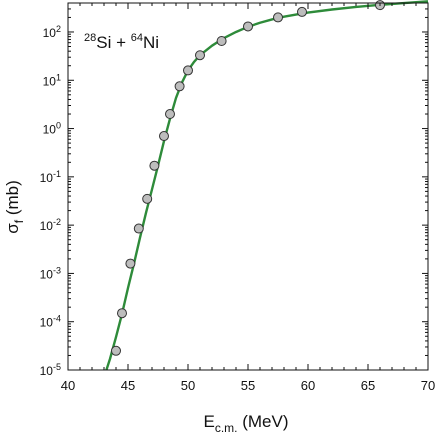 This screenshot has height=436, width=436. What do you see at coordinates (128, 385) in the screenshot?
I see `x-tick-label: 45` at bounding box center [128, 385].